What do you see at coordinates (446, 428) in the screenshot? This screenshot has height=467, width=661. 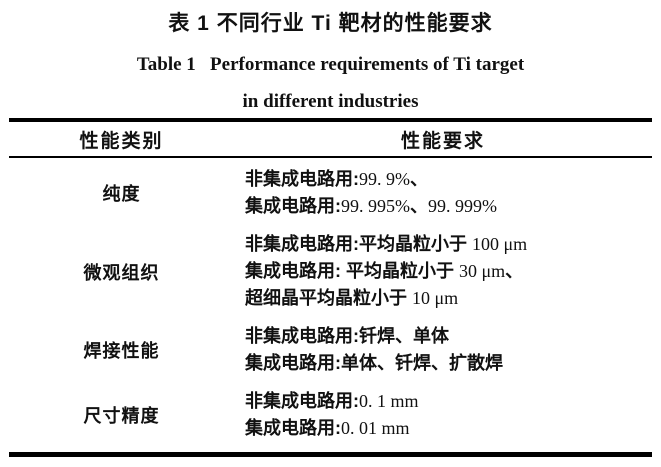 I see `requirement-line: 集成电路用:0. 01 mm` at bounding box center [446, 428].